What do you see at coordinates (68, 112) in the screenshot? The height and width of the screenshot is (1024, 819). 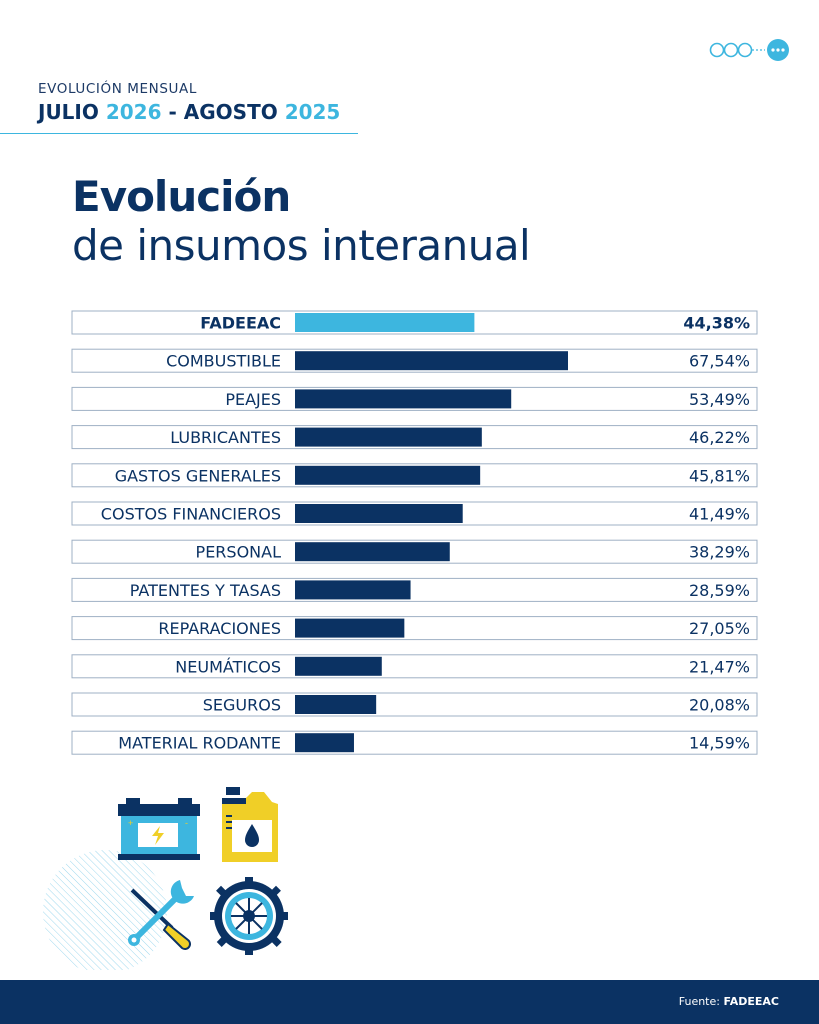 I see `period-month-1: JULIO` at bounding box center [68, 112].